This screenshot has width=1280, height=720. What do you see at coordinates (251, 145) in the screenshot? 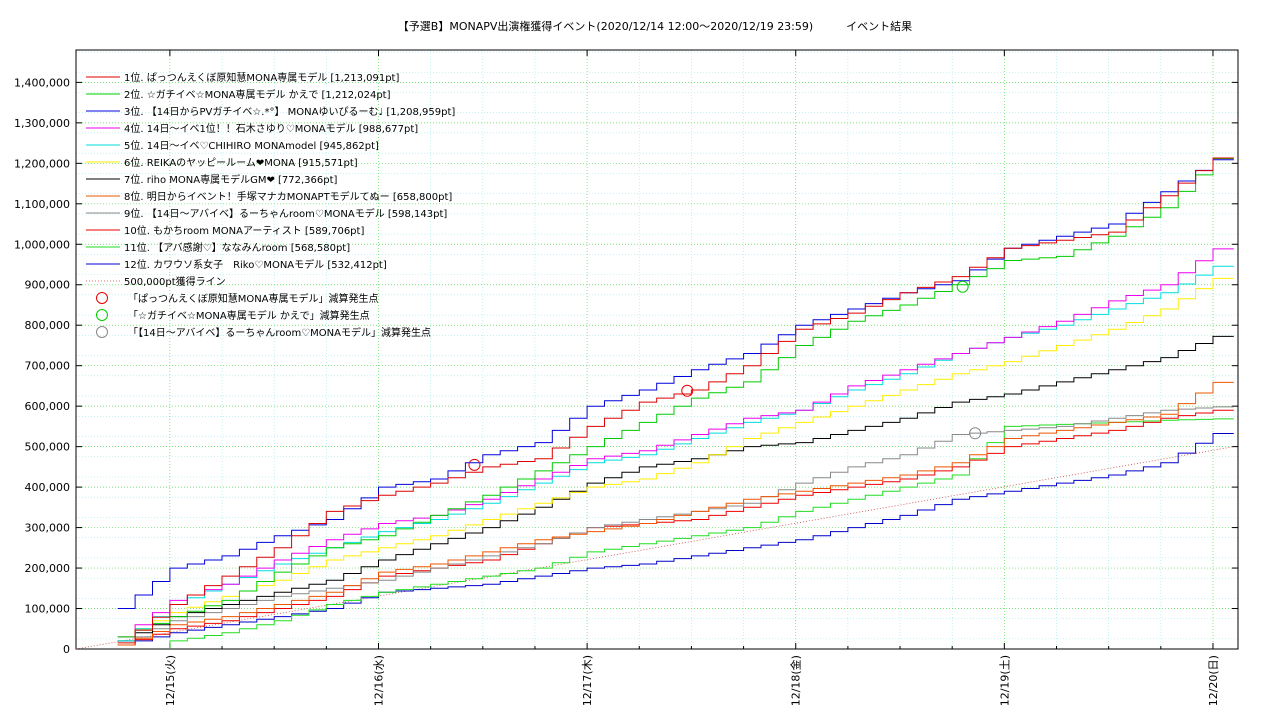
I see `legend-label: 5位. 14日～イベ♡CHIHIRO MONAmodel [945,862pt]` at bounding box center [251, 145].